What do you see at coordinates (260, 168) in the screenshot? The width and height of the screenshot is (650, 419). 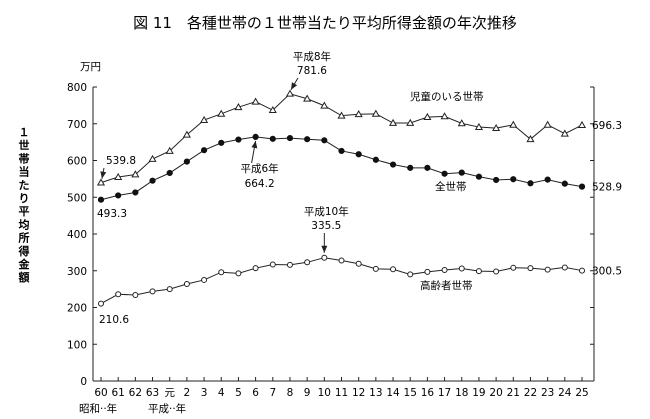 I see `annotation-label: 平成6年` at bounding box center [260, 168].